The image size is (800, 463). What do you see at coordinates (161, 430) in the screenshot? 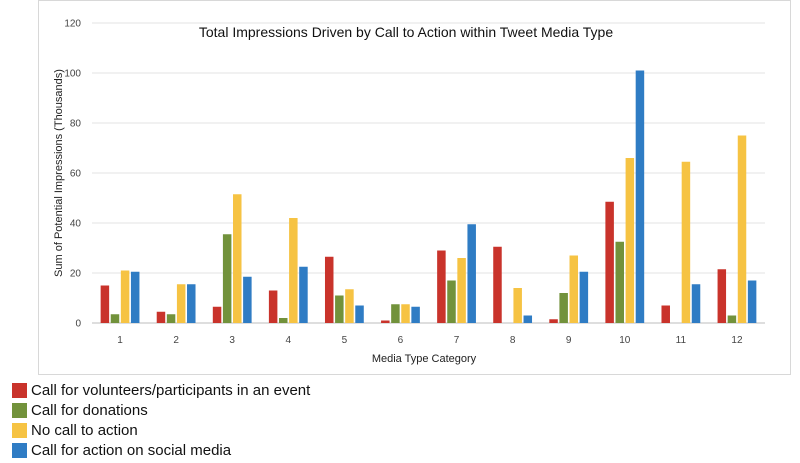
I see `legend-item-no-action: No call to action` at bounding box center [161, 430].